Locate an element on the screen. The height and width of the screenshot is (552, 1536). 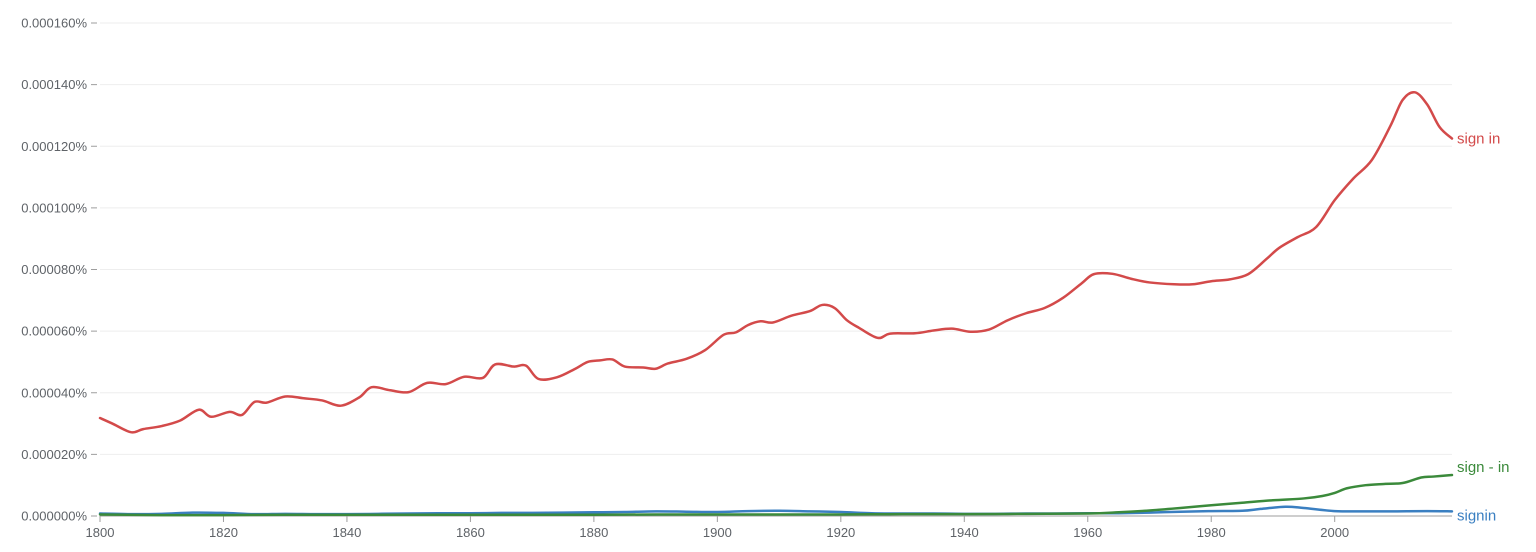
y-tick-label: 0.000020% is located at coordinates (54, 454).